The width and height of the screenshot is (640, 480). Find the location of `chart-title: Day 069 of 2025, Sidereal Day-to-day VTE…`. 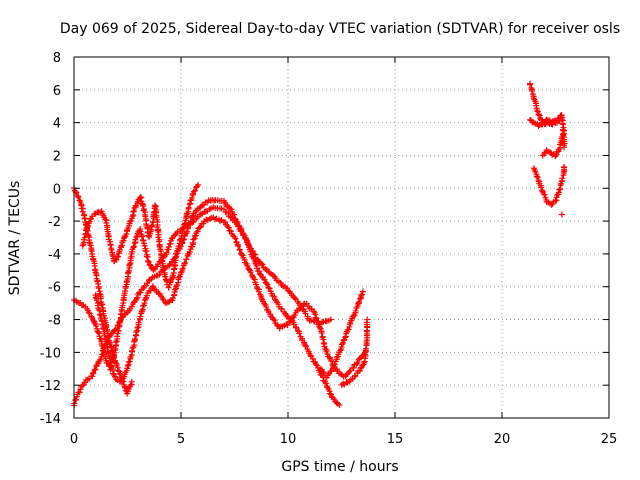

chart-title: Day 069 of 2025, Sidereal Day-to-day VTE… is located at coordinates (340, 29).